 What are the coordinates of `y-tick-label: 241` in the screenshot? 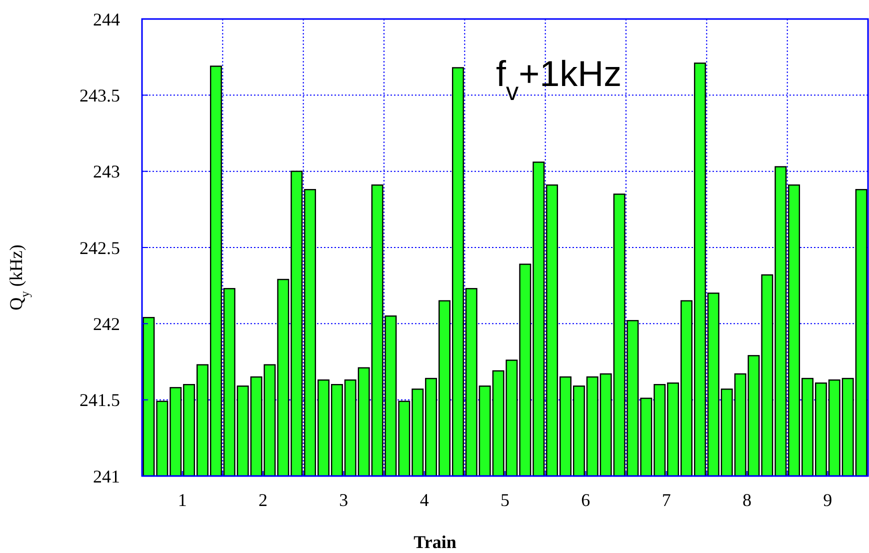 It's located at (106, 476).